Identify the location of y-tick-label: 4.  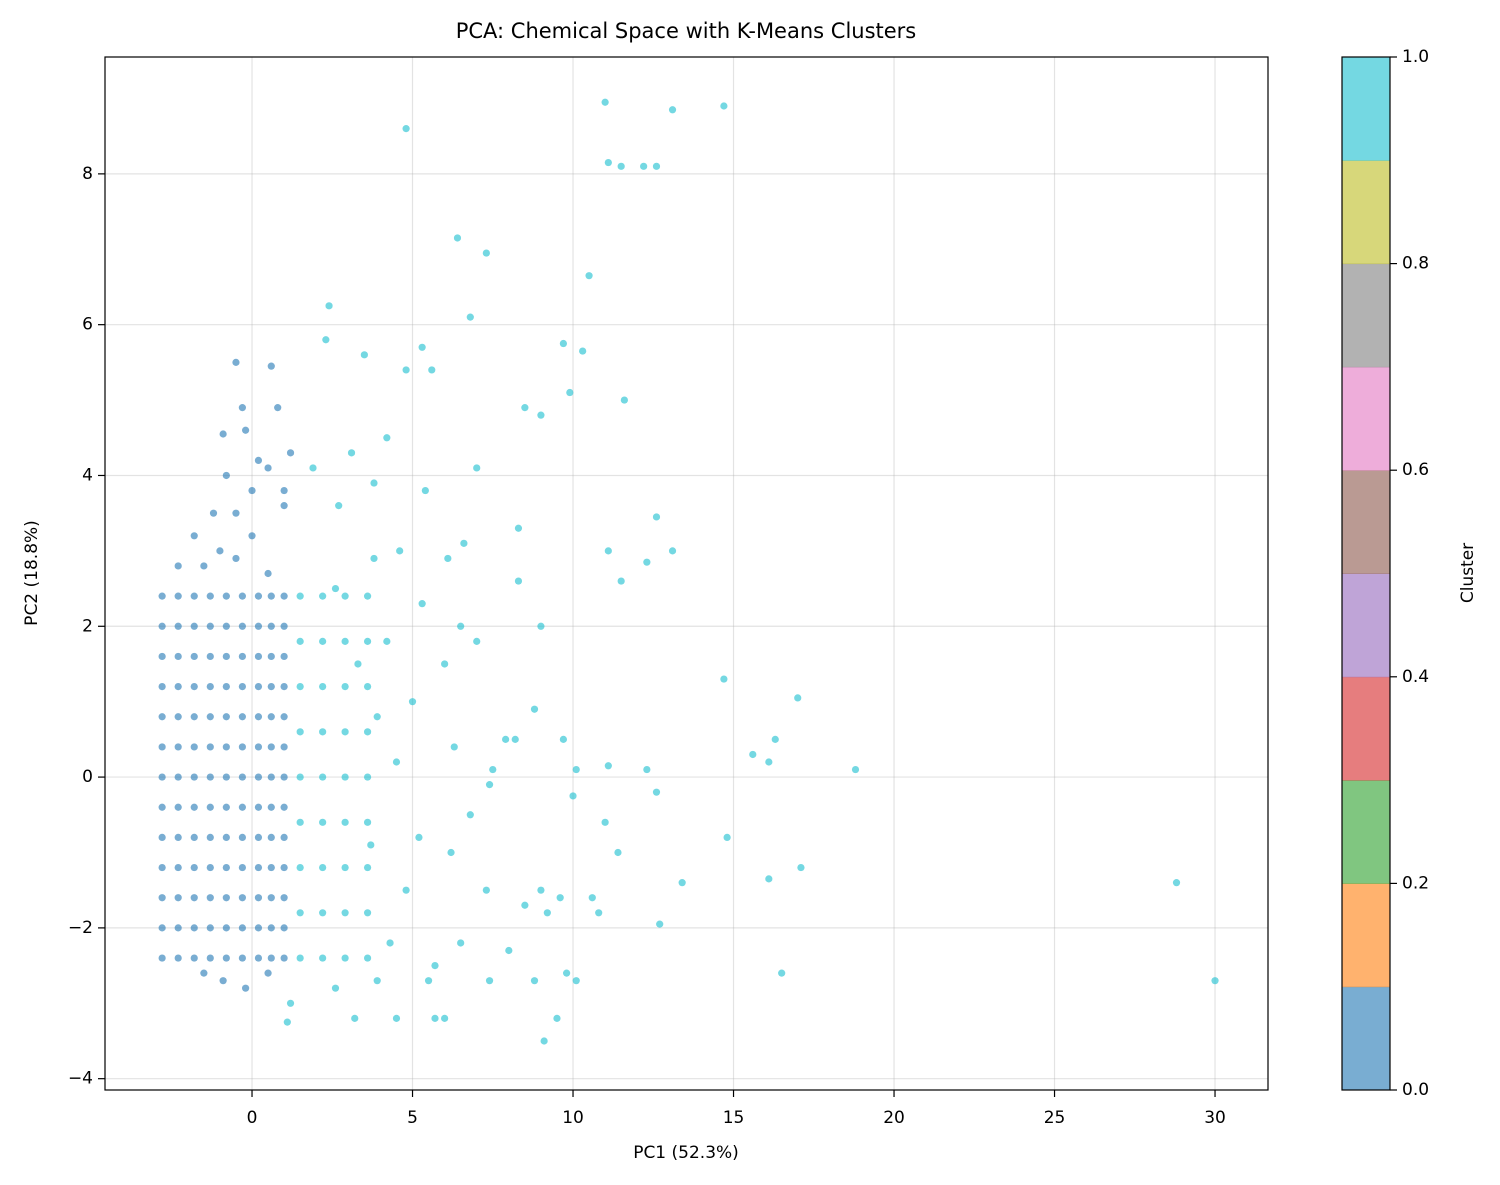
(87, 475).